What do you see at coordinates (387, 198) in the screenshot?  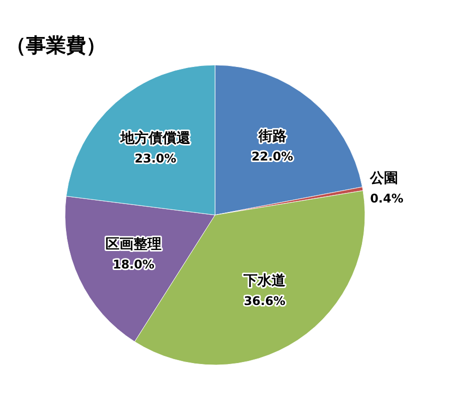 I see `data-label: 0.4%` at bounding box center [387, 198].